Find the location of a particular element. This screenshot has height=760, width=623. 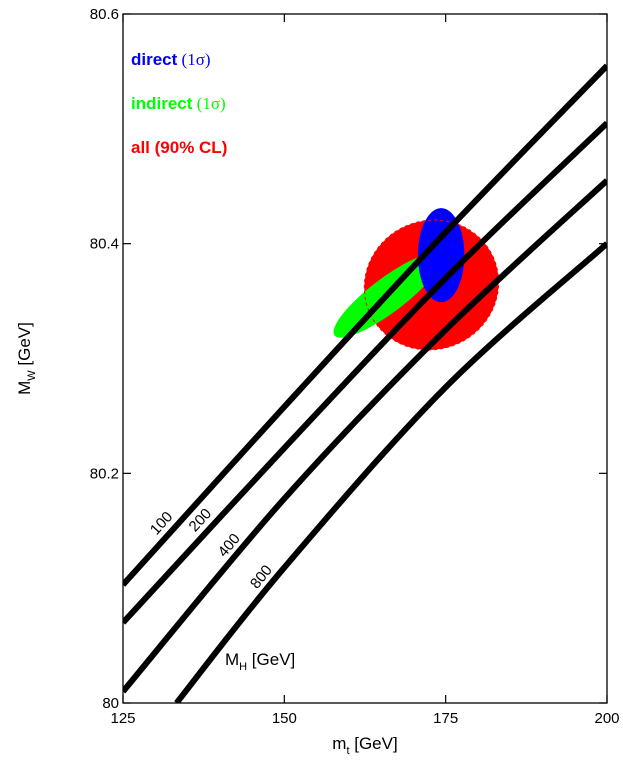

mh-label-400: 400 is located at coordinates (229, 545).